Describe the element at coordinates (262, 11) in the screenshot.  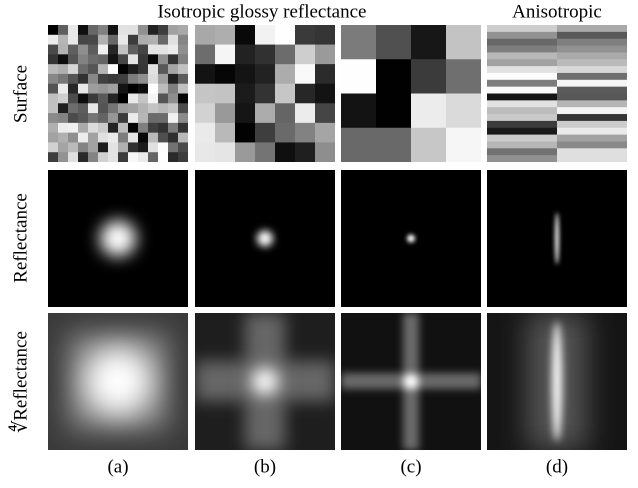
I see `group-title: Isotropic glossy reflectance` at that location.